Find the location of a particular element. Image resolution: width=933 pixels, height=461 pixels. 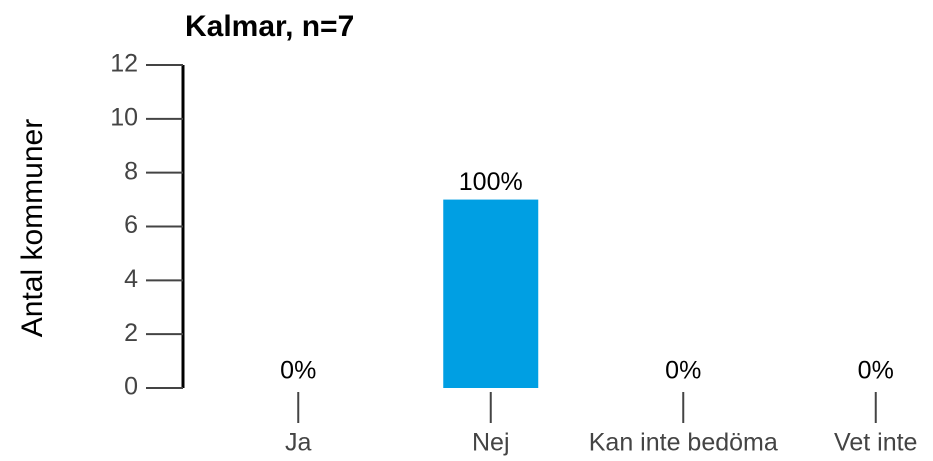

x-tick-label: Vet inte is located at coordinates (875, 443).